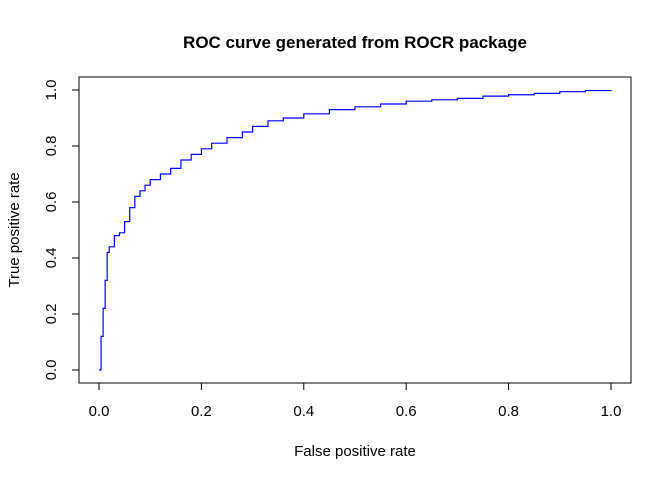 Image resolution: width=672 pixels, height=480 pixels. Describe the element at coordinates (406, 411) in the screenshot. I see `x-tick-label: 0.6` at that location.